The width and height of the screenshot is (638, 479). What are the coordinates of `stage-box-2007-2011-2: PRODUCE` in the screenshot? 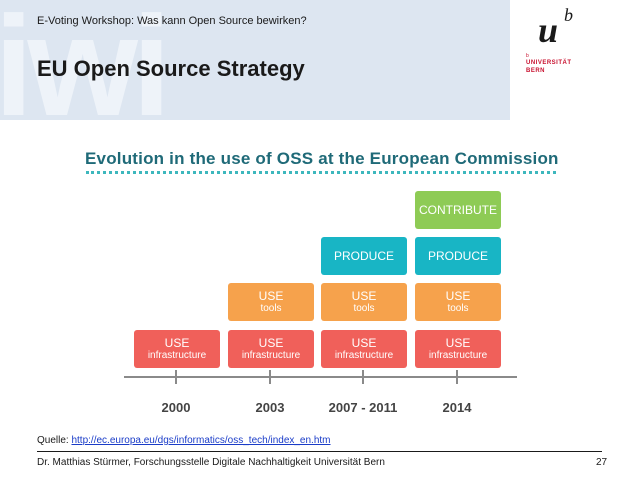 It's located at (364, 256).